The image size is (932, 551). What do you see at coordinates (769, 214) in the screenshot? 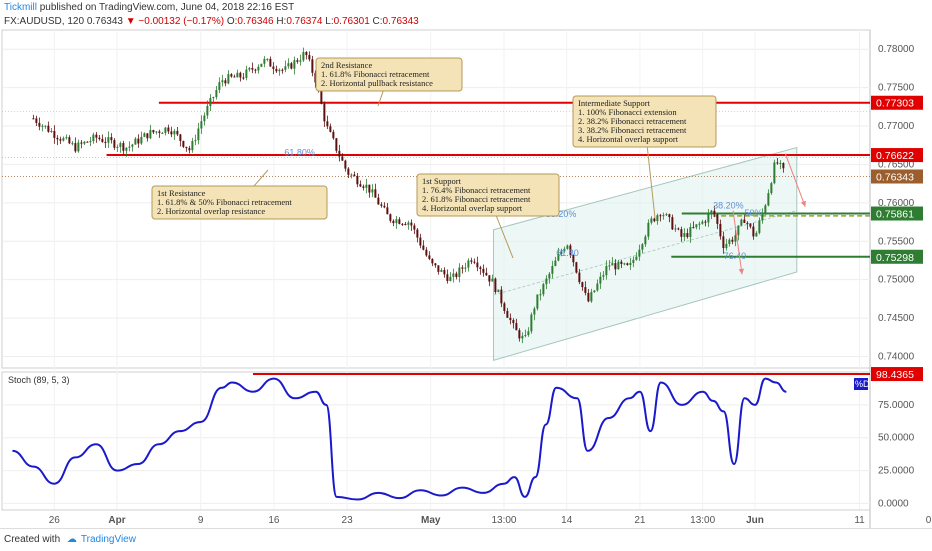
I see `projection-arrows` at bounding box center [769, 214].